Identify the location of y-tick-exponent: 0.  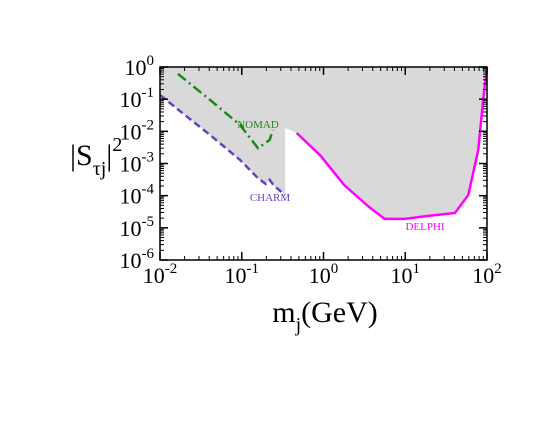
(151, 61).